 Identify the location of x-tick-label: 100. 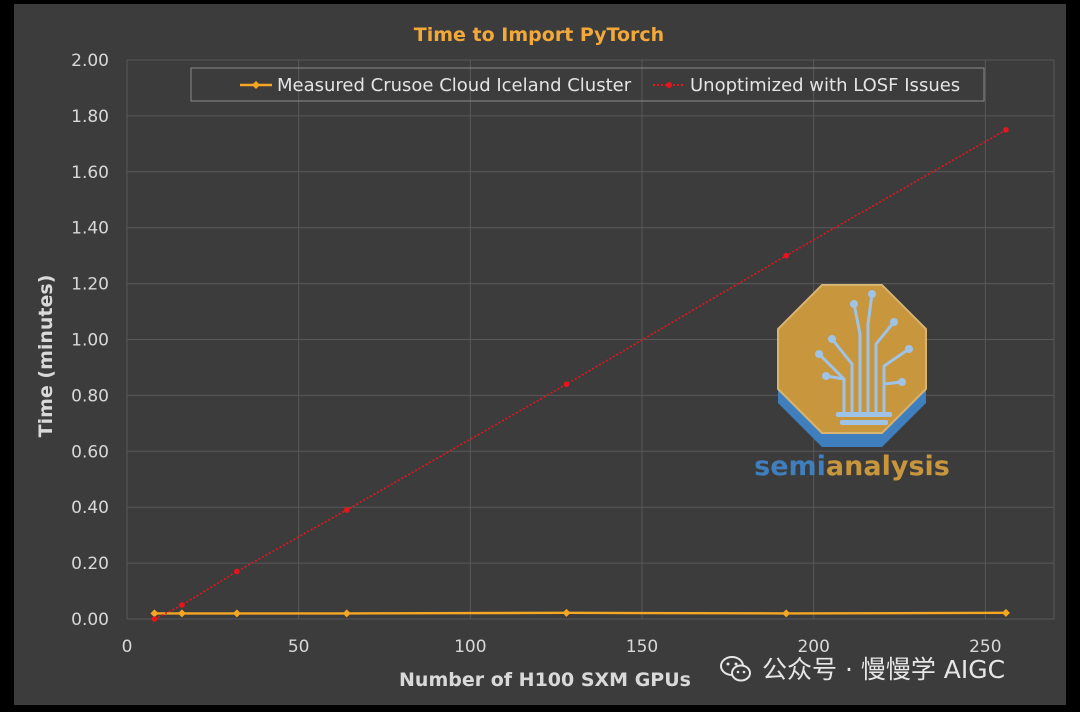
(470, 647).